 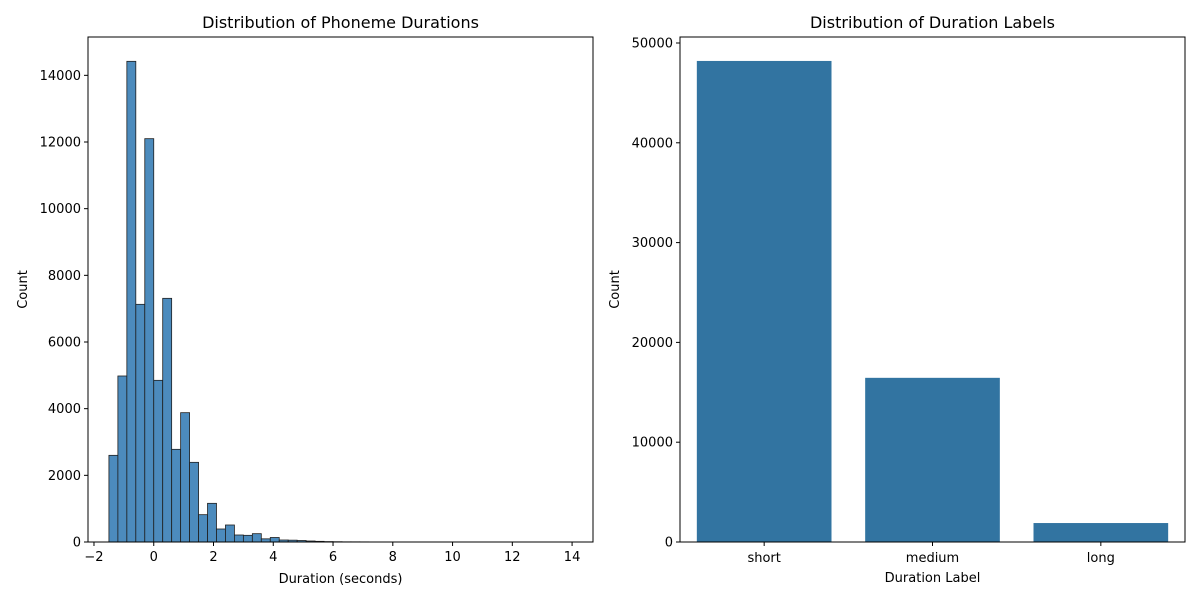 I want to click on histogram-y-axis-label: Count, so click(x=23, y=289).